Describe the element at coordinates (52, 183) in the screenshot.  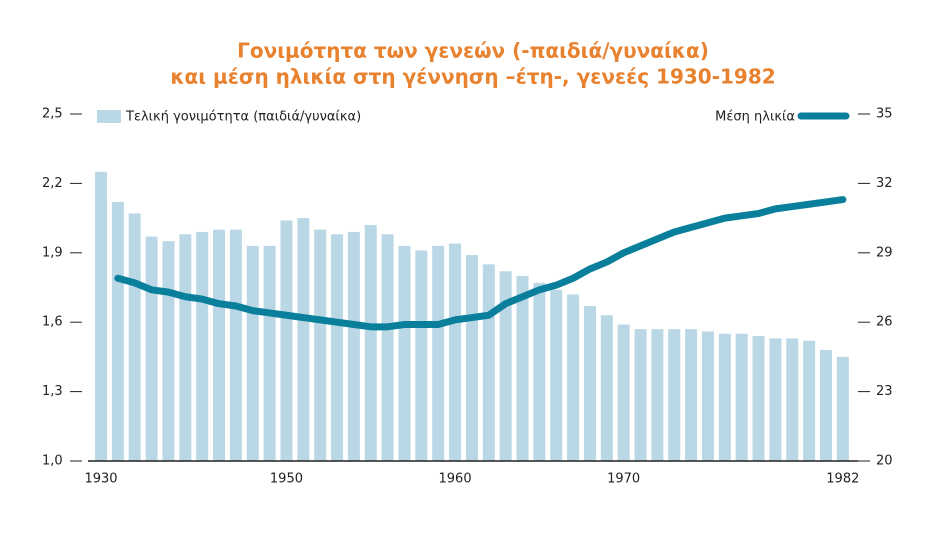
I see `y-tick-label: 2,2` at that location.